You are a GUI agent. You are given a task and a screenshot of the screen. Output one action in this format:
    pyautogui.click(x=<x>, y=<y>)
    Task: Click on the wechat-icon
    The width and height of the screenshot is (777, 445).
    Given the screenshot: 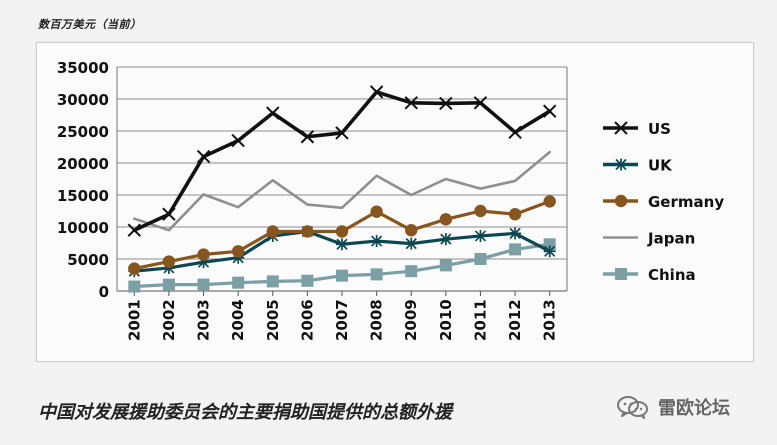 What is the action you would take?
    pyautogui.click(x=633, y=407)
    